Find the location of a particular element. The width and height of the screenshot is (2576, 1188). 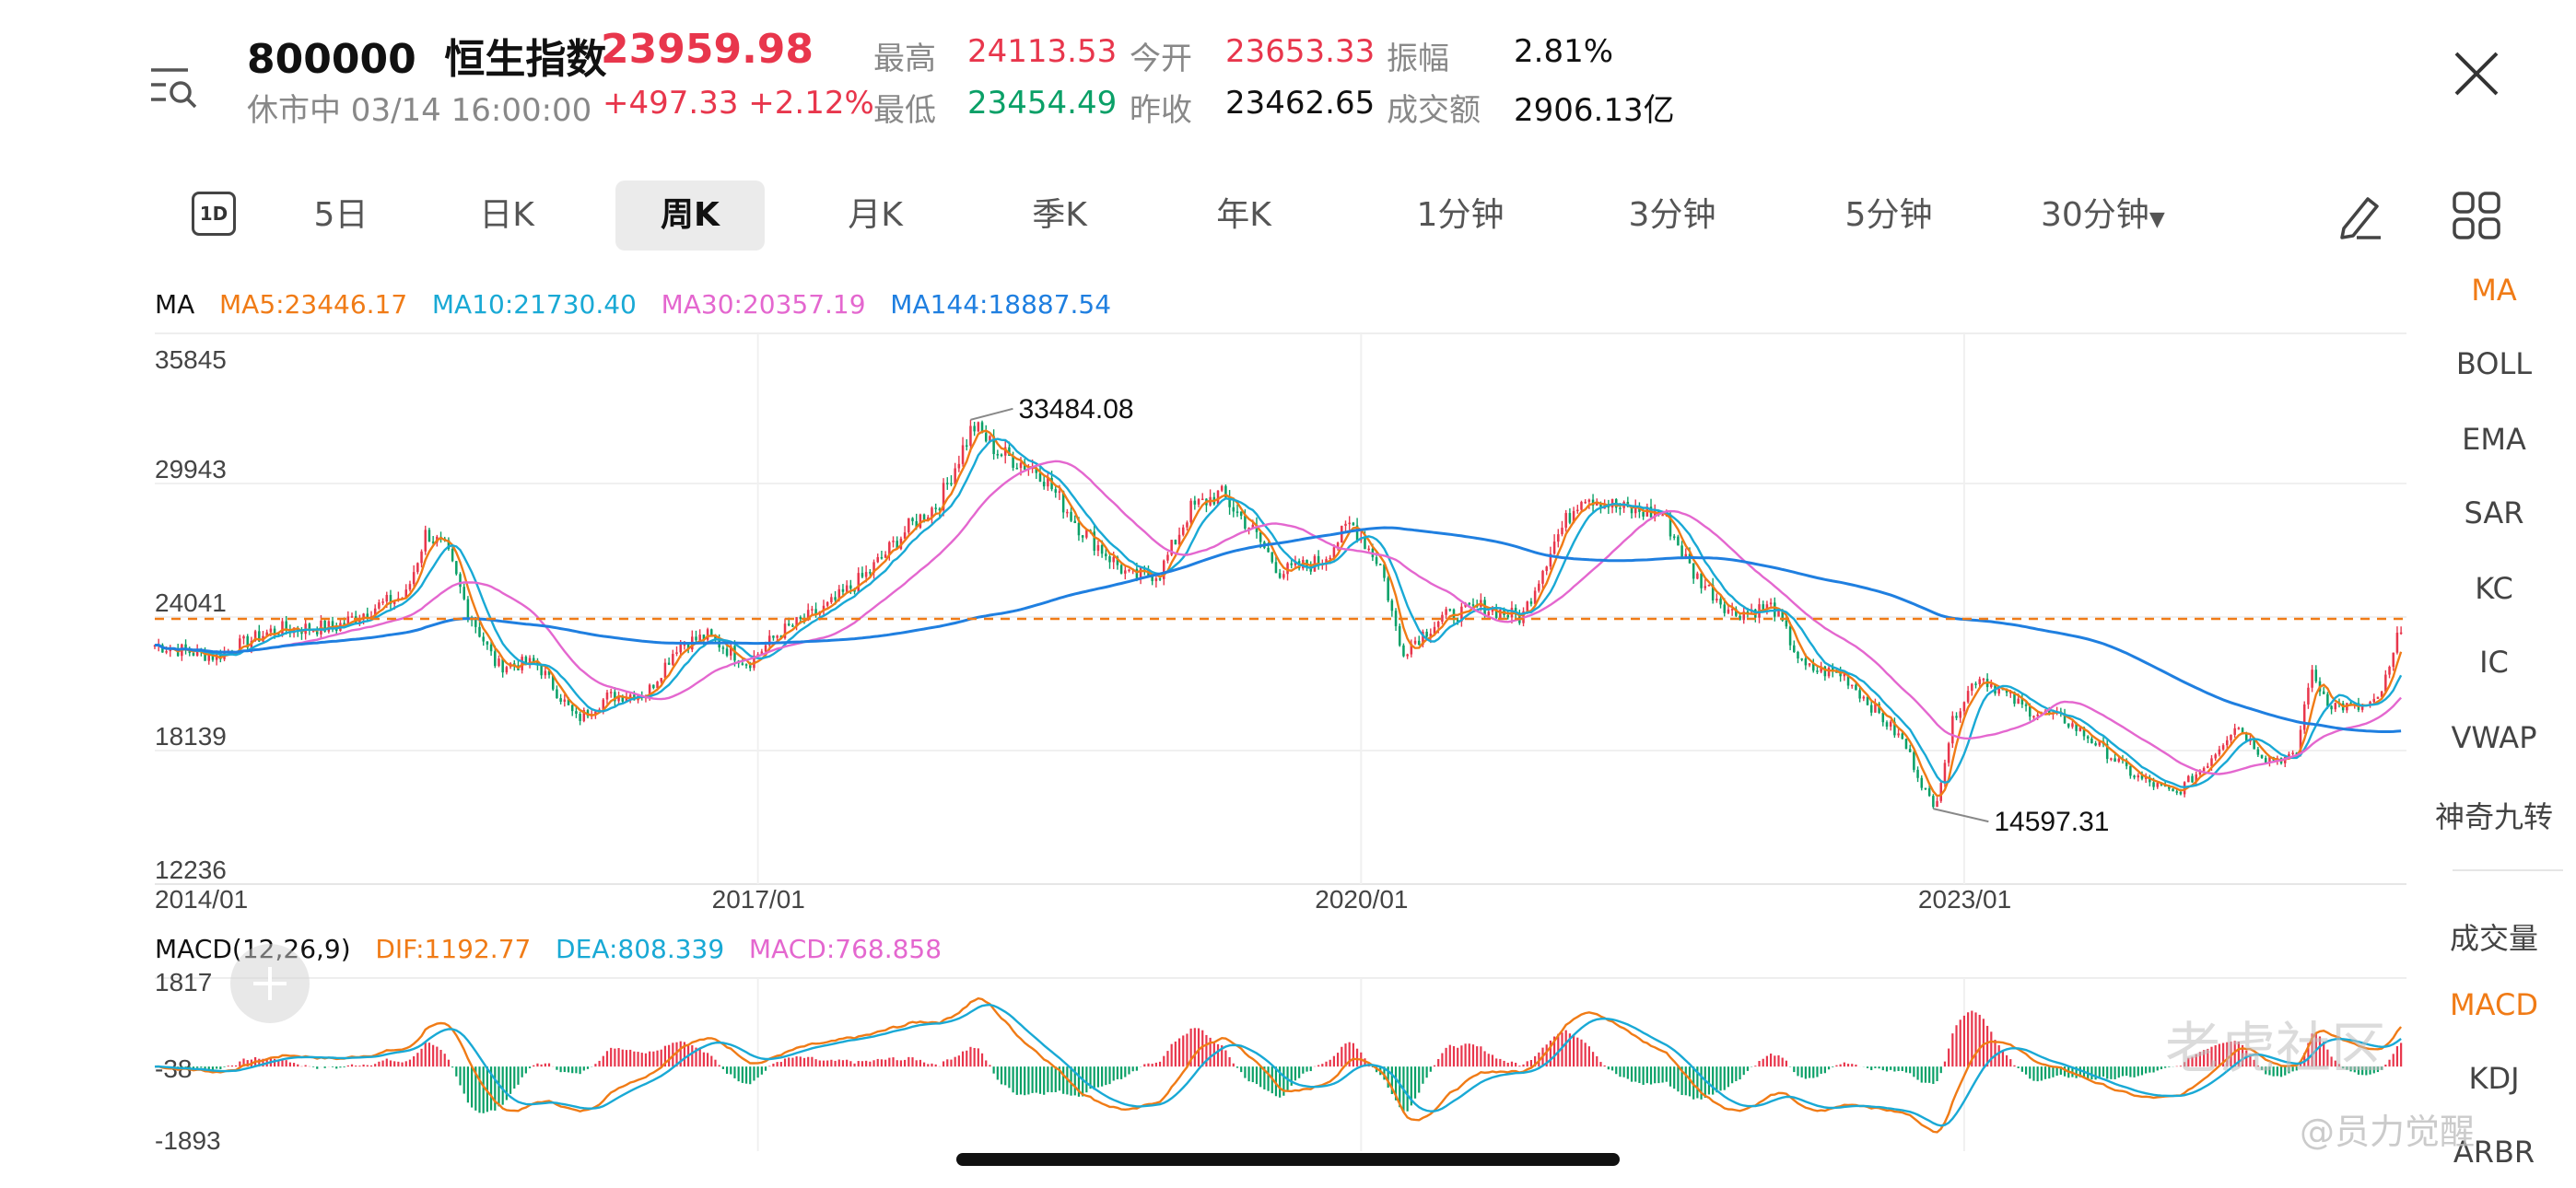

dif-line is located at coordinates (1278, 1065).